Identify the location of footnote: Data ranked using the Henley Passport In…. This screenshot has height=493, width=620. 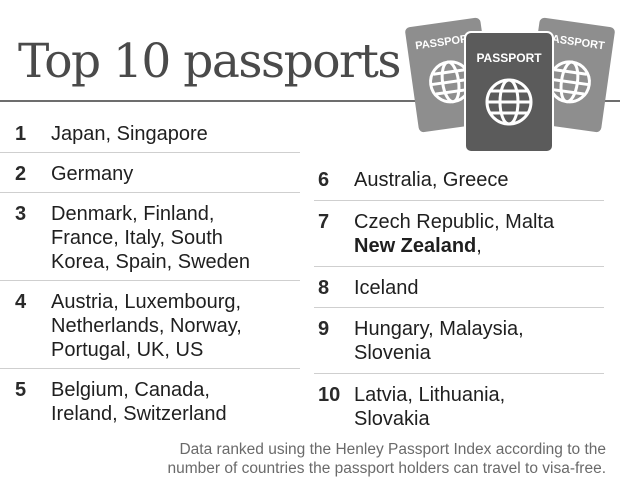
(326, 459).